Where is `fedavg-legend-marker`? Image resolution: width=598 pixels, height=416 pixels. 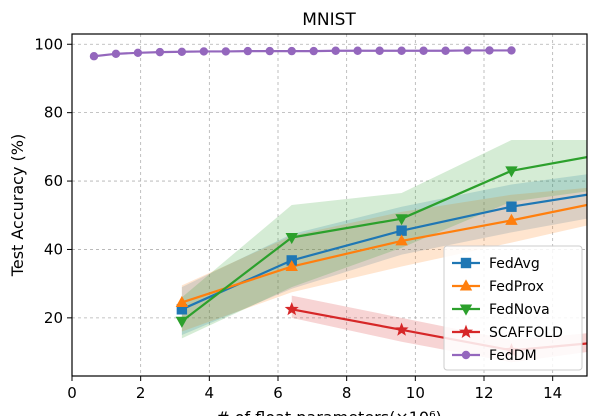
fedavg-legend-marker is located at coordinates (466, 263).